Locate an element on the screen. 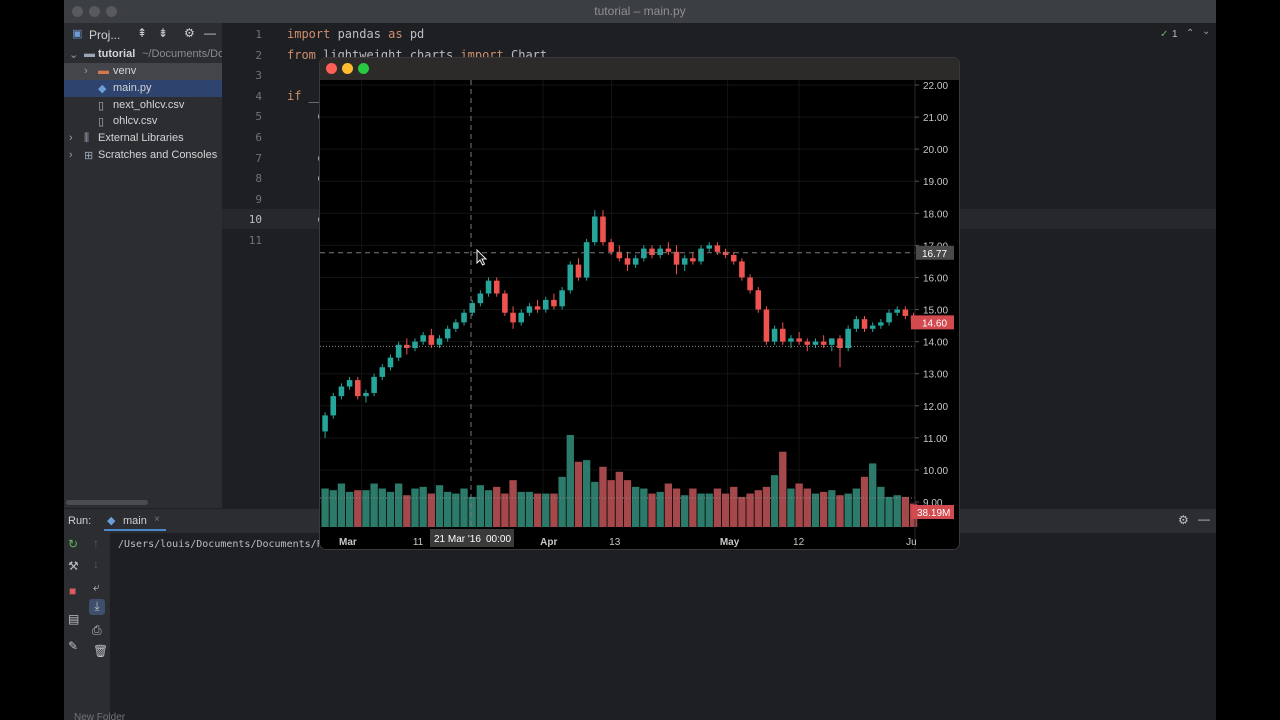 The image size is (1280, 720). keyword: as is located at coordinates (395, 34).